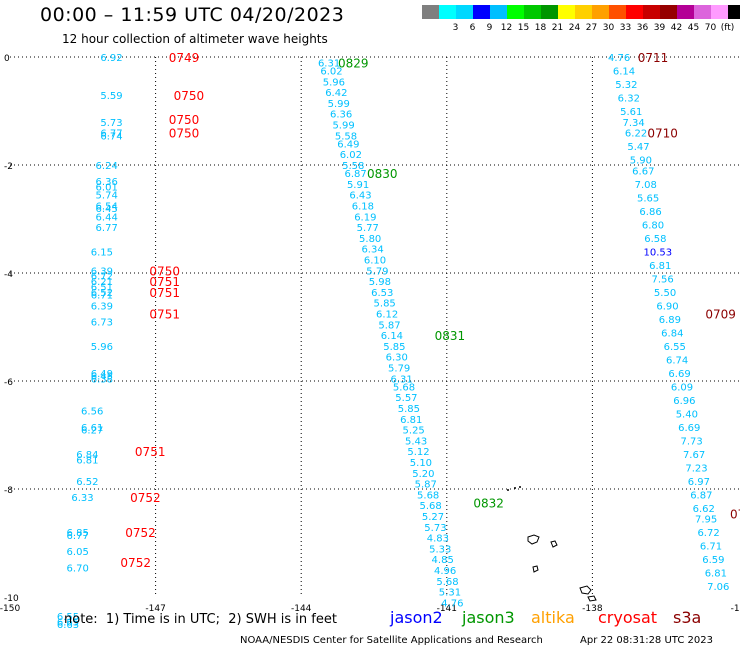  I want to click on wave-height-value: 6.89, so click(670, 320).